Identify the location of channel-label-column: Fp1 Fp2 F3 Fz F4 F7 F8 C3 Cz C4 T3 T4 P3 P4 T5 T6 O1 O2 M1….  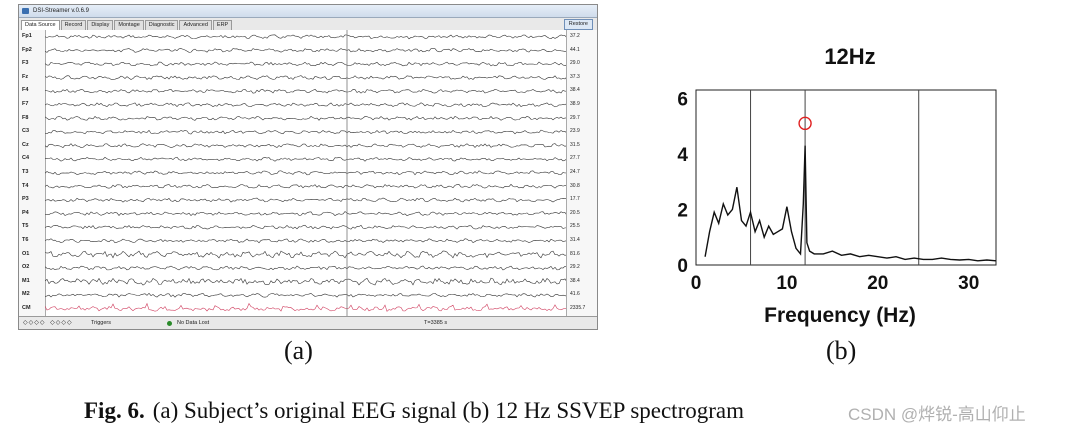
(32, 173).